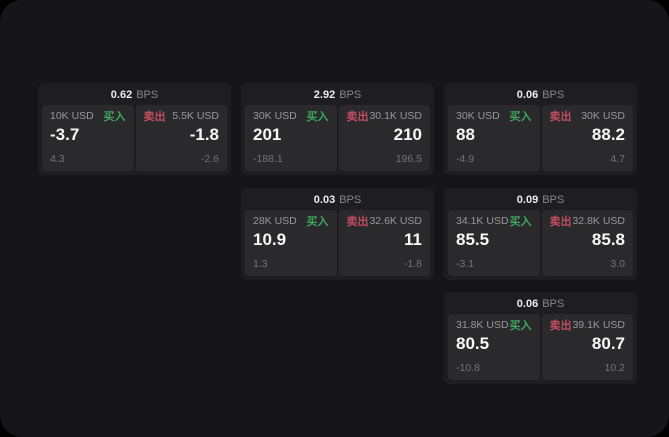 The image size is (669, 437). I want to click on sell-price: -1.8, so click(204, 135).